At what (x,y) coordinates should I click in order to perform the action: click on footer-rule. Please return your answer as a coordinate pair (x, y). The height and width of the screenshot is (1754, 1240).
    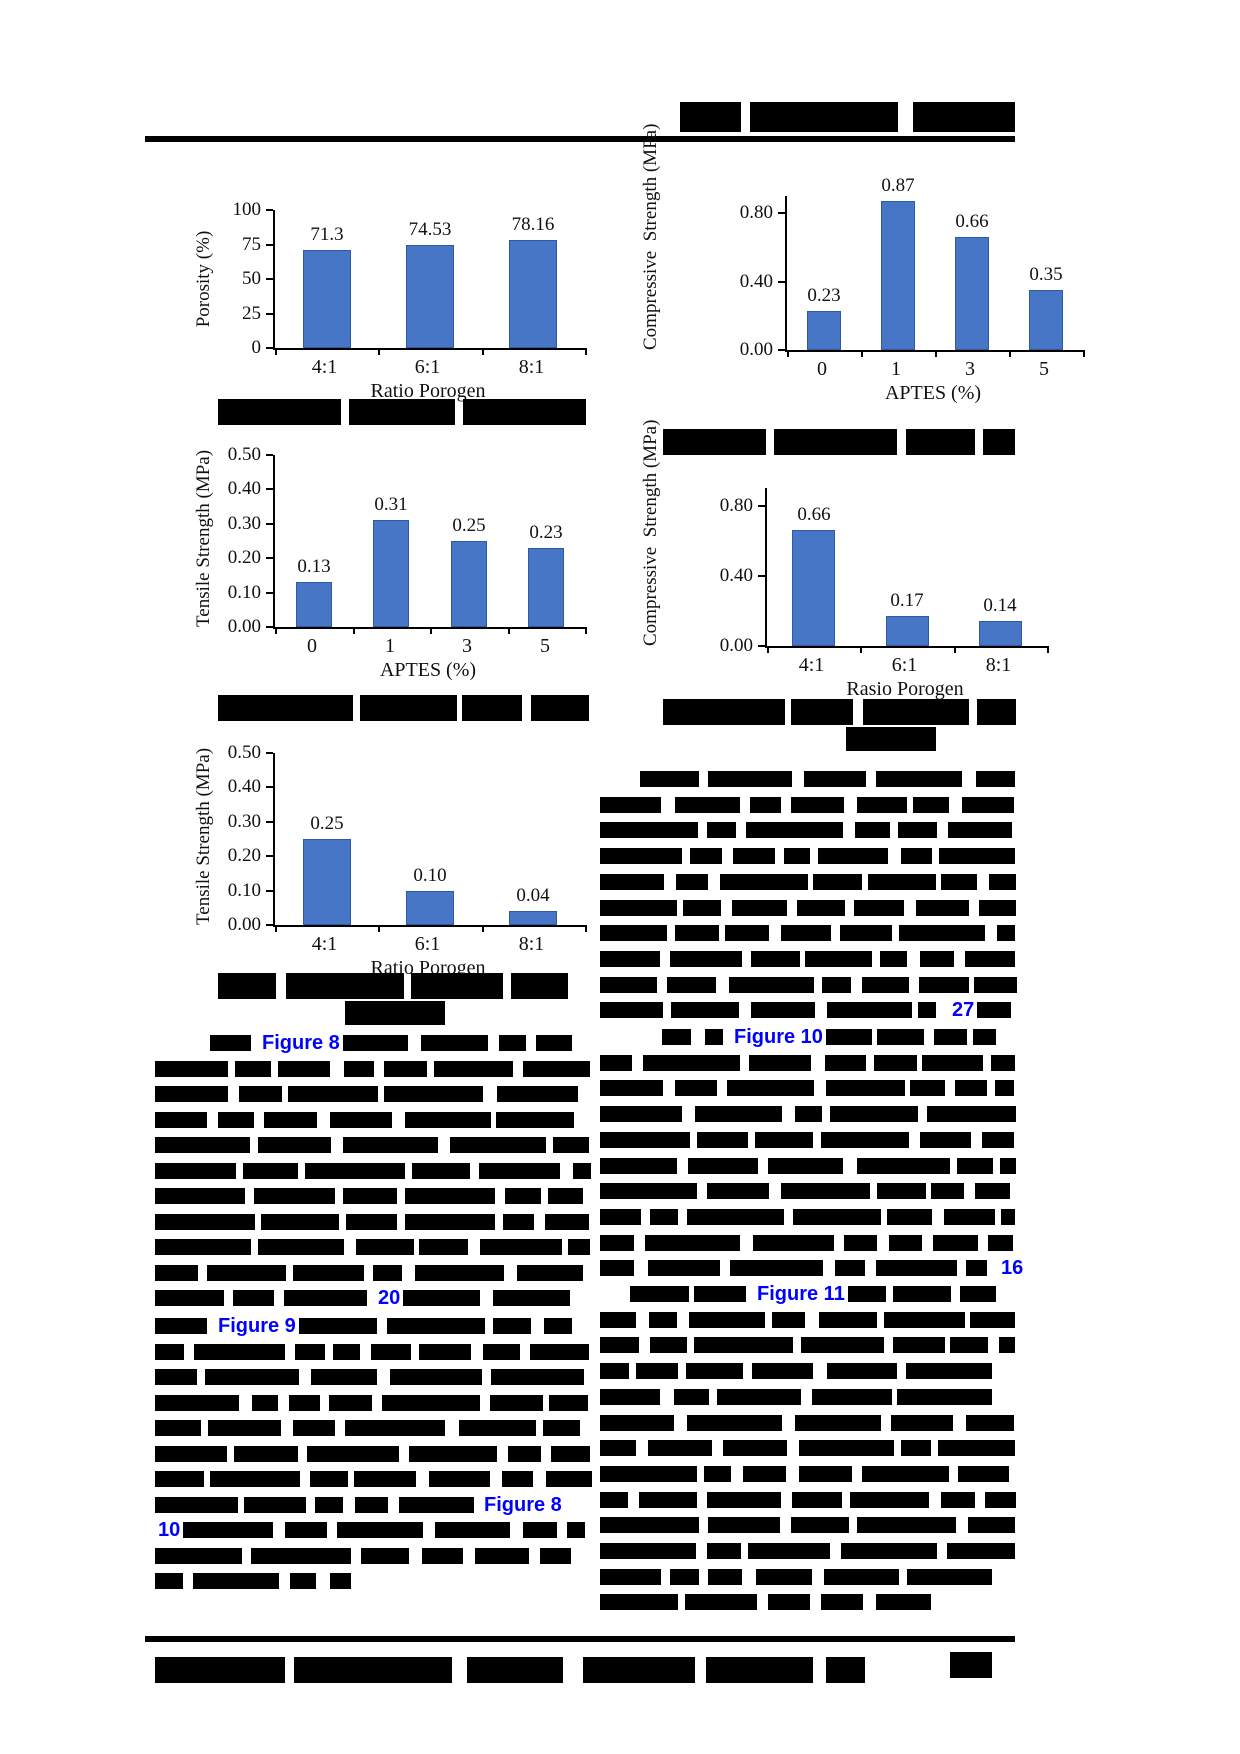
    Looking at the image, I should click on (580, 1639).